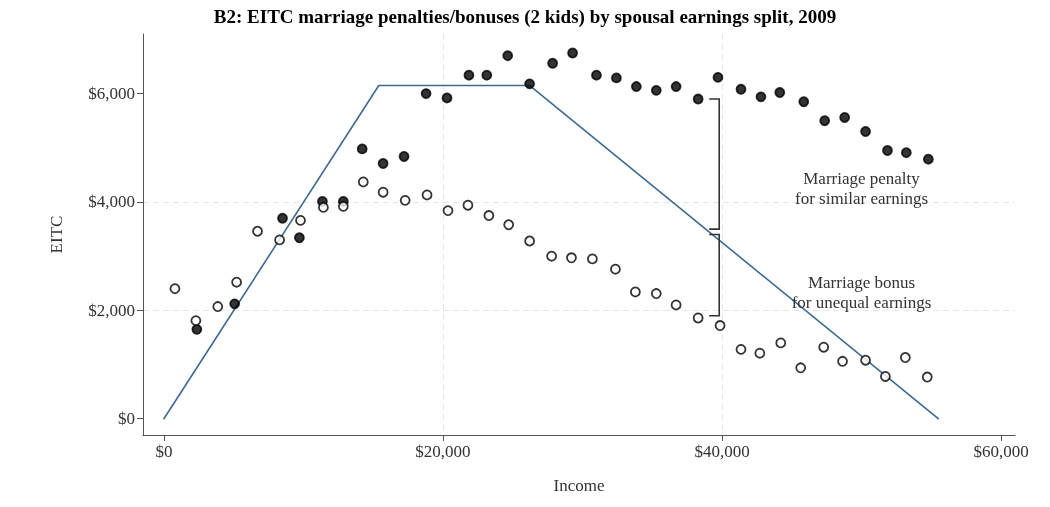 Image resolution: width=1050 pixels, height=507 pixels. What do you see at coordinates (126, 419) in the screenshot?
I see `y-tick-label: $0` at bounding box center [126, 419].